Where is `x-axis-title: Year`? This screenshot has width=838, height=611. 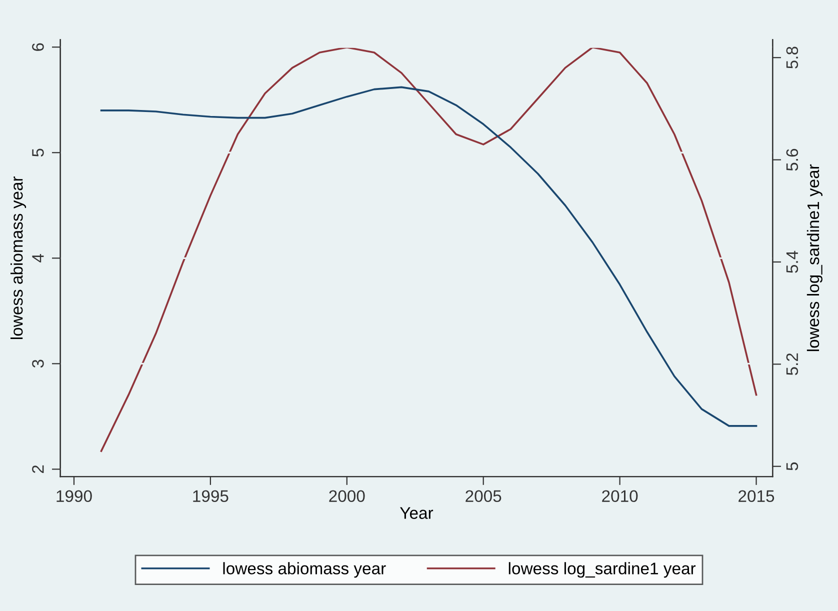 x-axis-title: Year is located at coordinates (417, 513).